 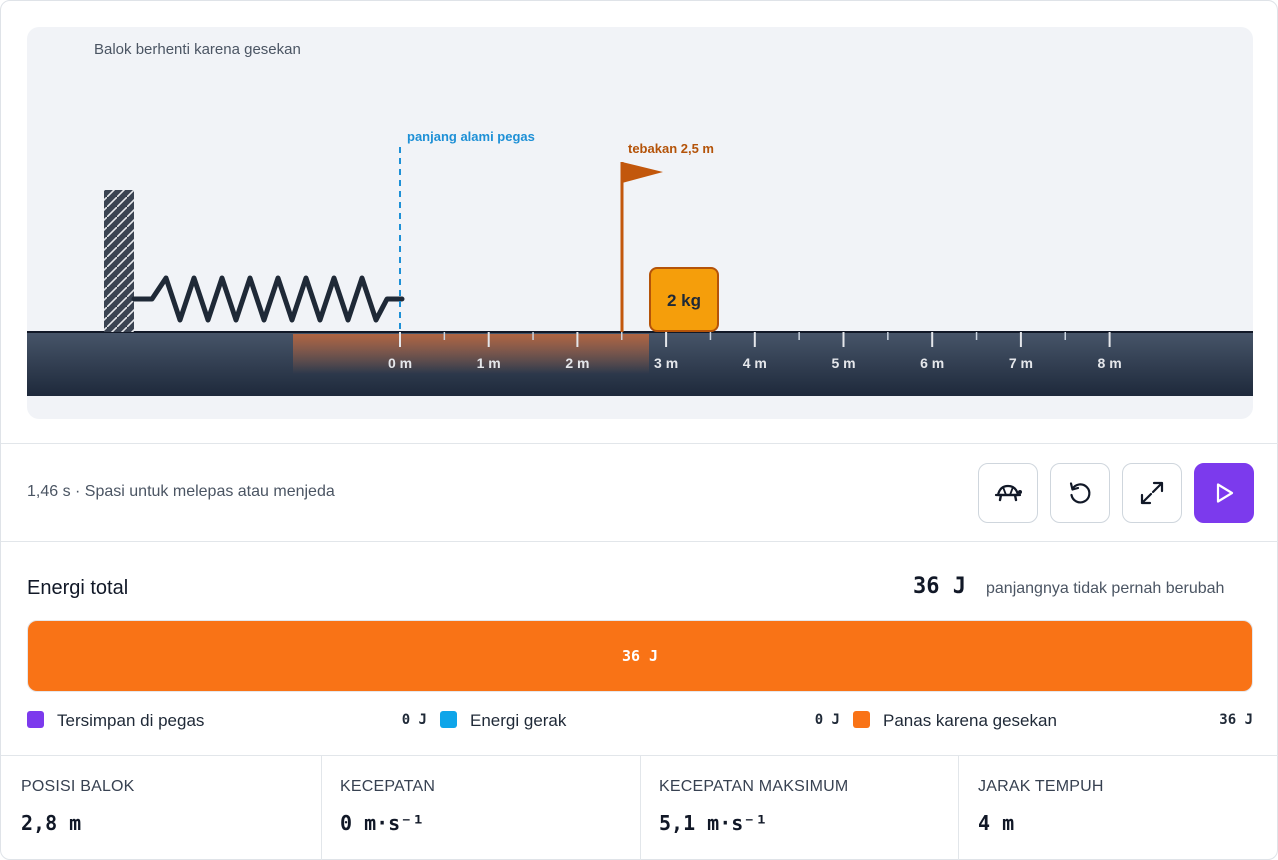 I want to click on legend-swatch-spring, so click(x=35, y=719).